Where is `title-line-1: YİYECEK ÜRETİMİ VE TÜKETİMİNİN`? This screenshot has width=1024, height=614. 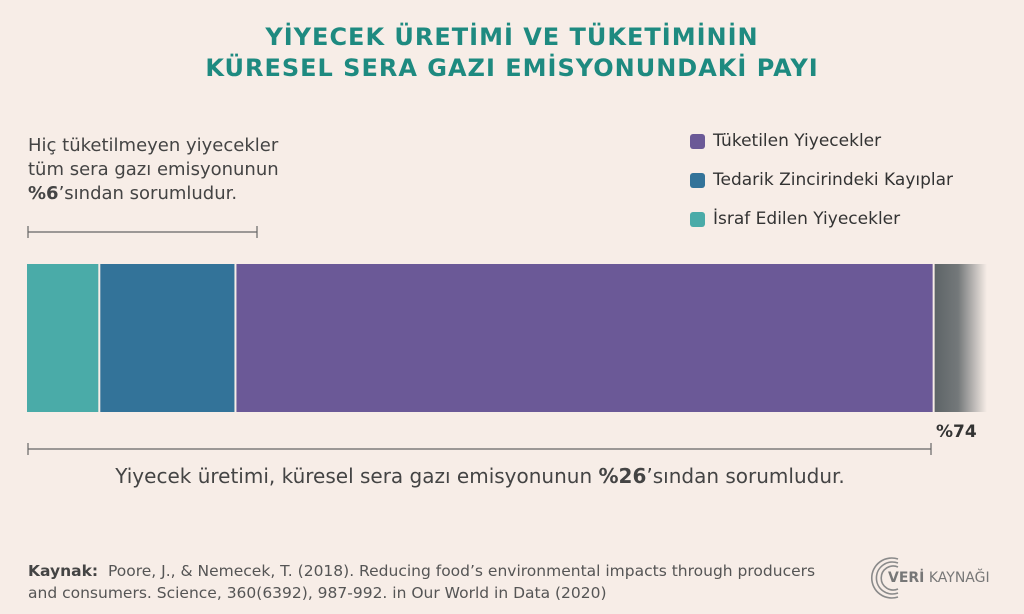
title-line-1: YİYECEK ÜRETİMİ VE TÜKETİMİNİN is located at coordinates (512, 37).